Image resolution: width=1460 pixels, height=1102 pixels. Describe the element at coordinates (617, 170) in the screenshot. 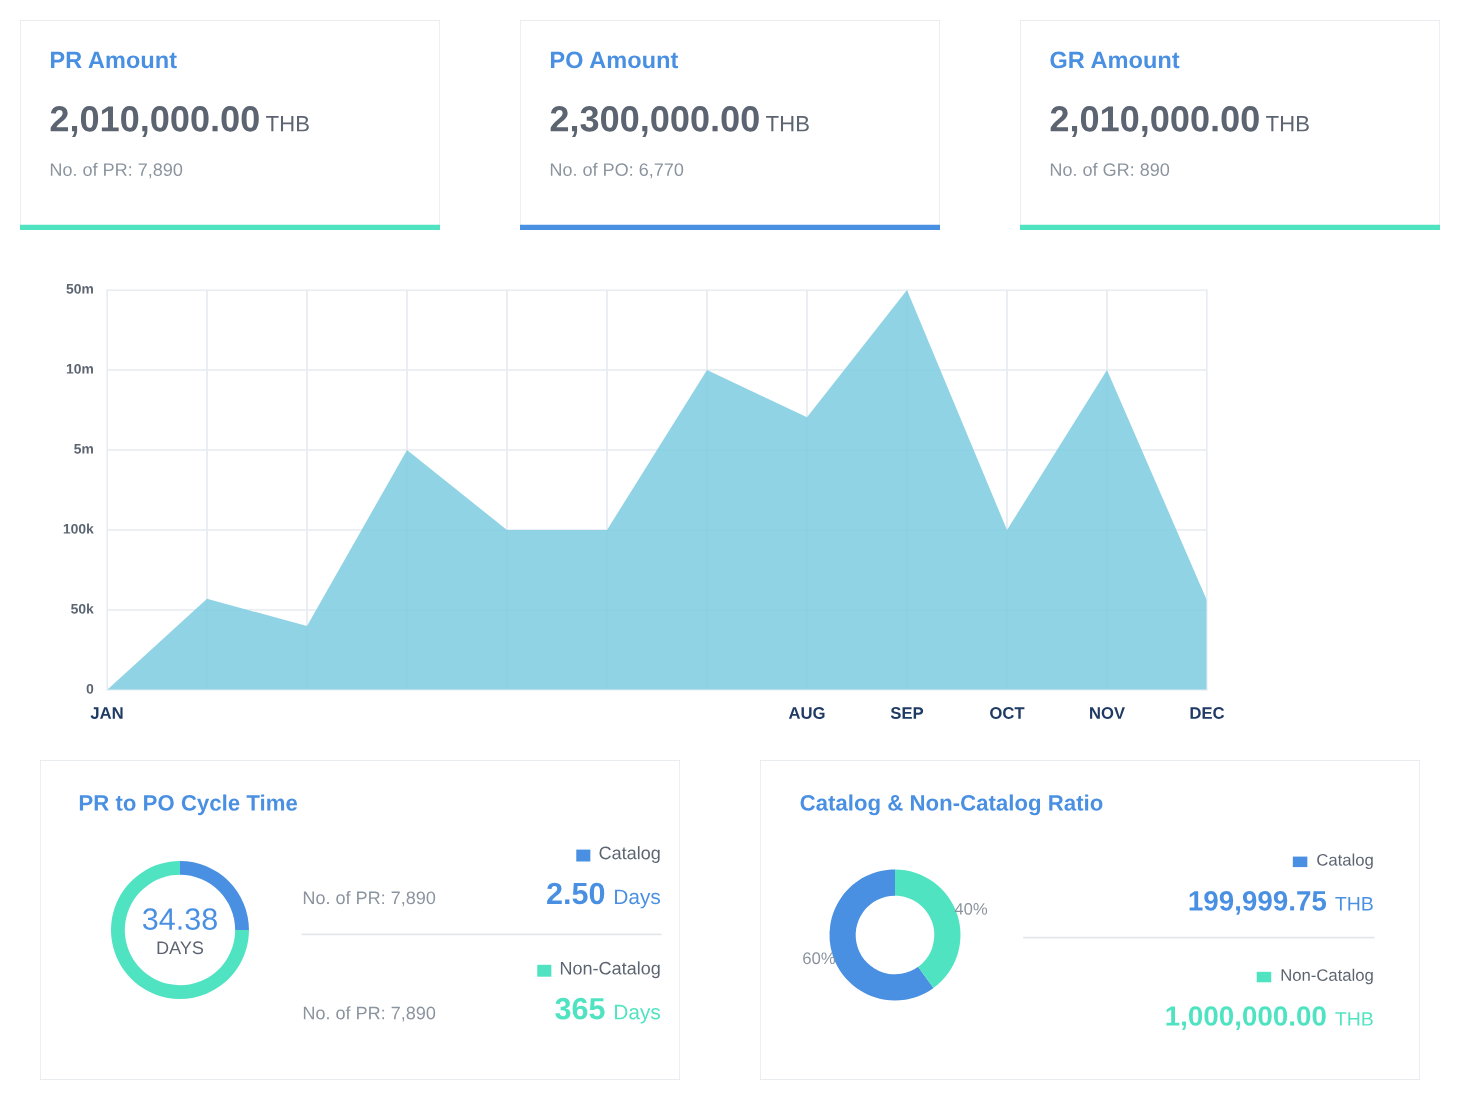

I see `text: No. of PO: 6,770` at that location.